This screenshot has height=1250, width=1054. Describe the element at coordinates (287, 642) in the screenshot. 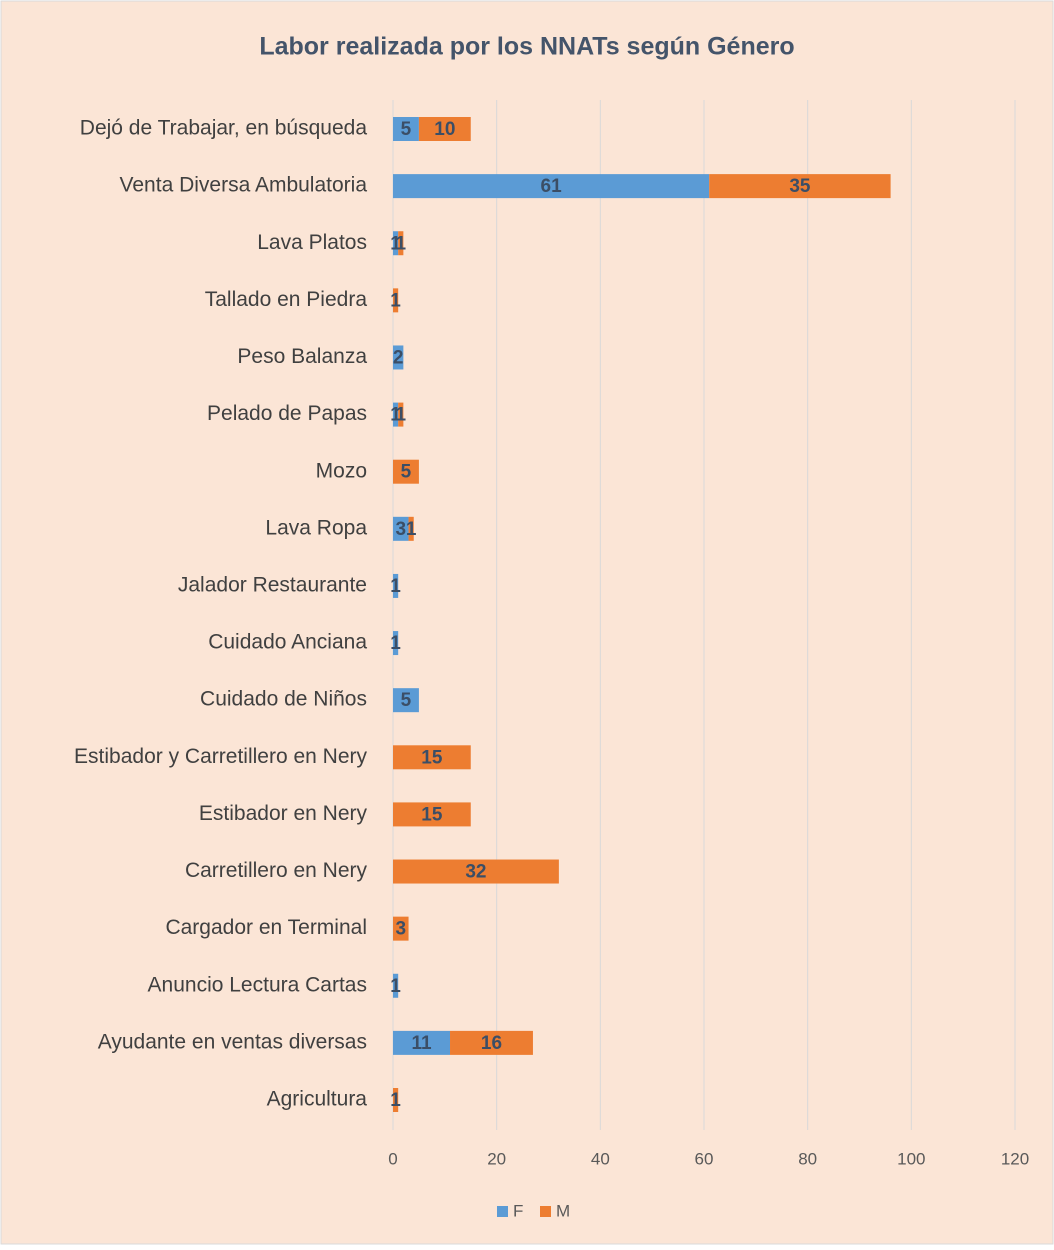

I see `y-tick-label: Cuidado Anciana` at that location.